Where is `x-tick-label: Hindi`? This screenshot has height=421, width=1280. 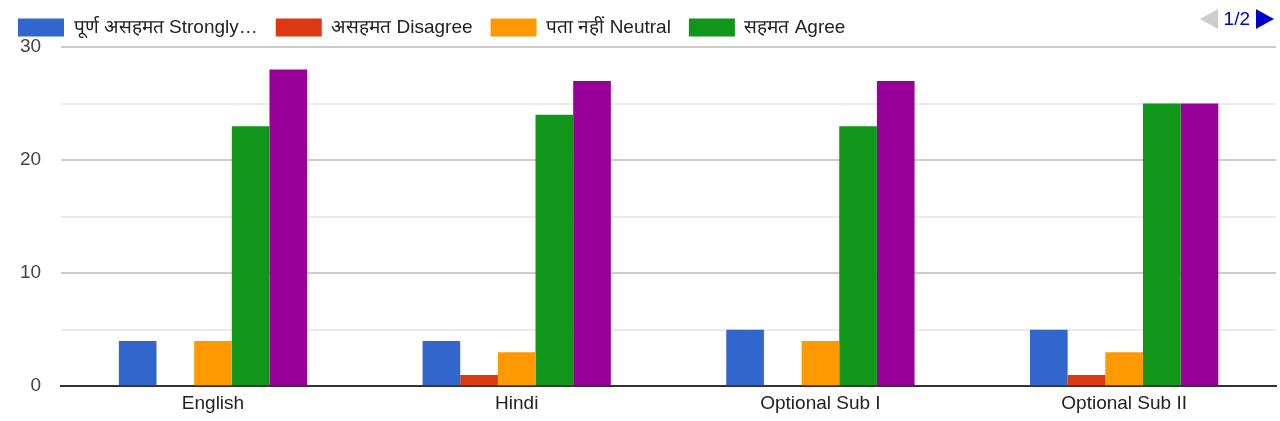
x-tick-label: Hindi is located at coordinates (517, 402).